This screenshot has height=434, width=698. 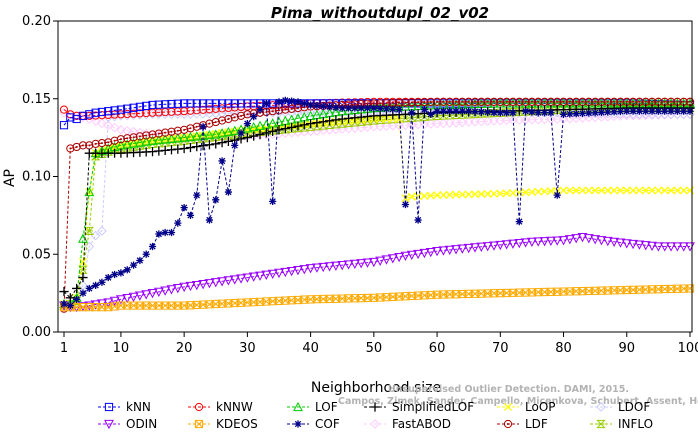 I want to click on legend-item-simplifiedlof: SimplifiedLOF, so click(x=419, y=407).